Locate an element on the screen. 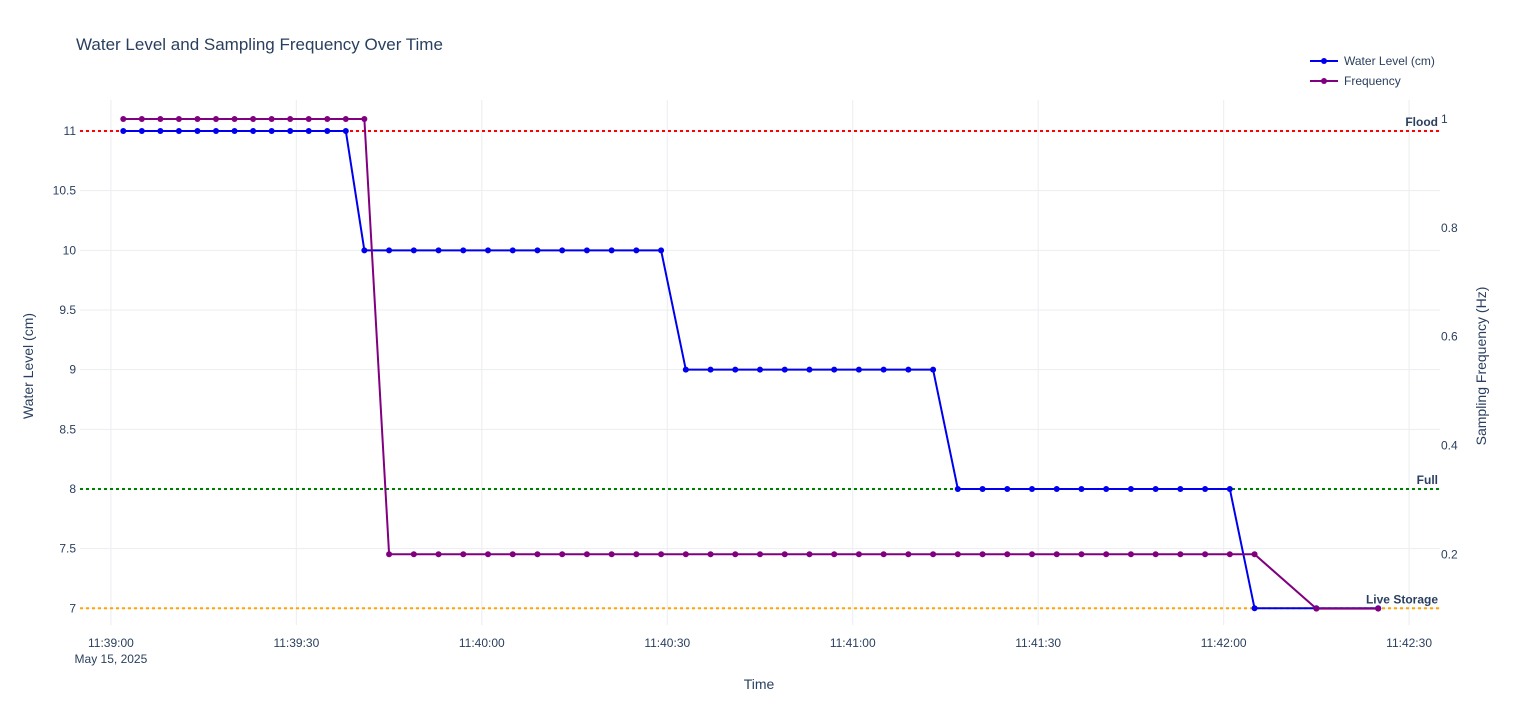  legend: Water Level (cm) Frequency is located at coordinates (1372, 71).